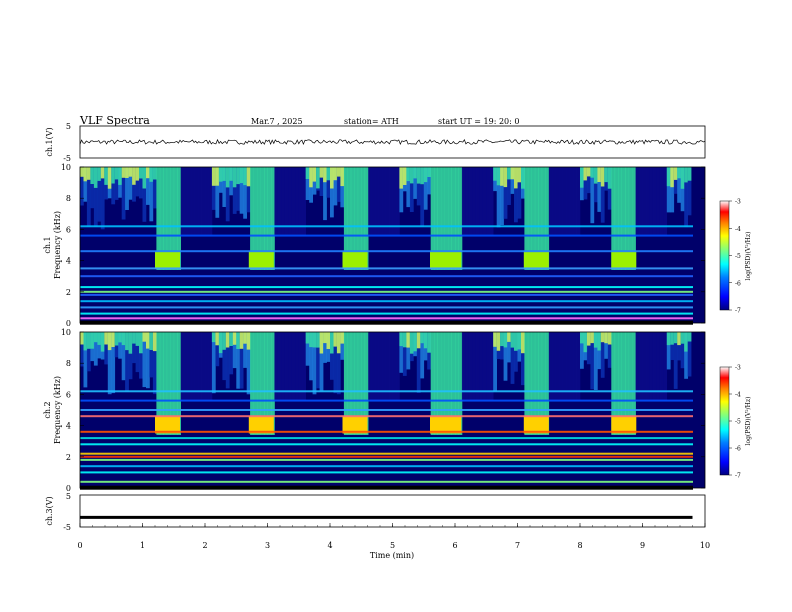  I want to click on time-tick-label: 9, so click(642, 545).